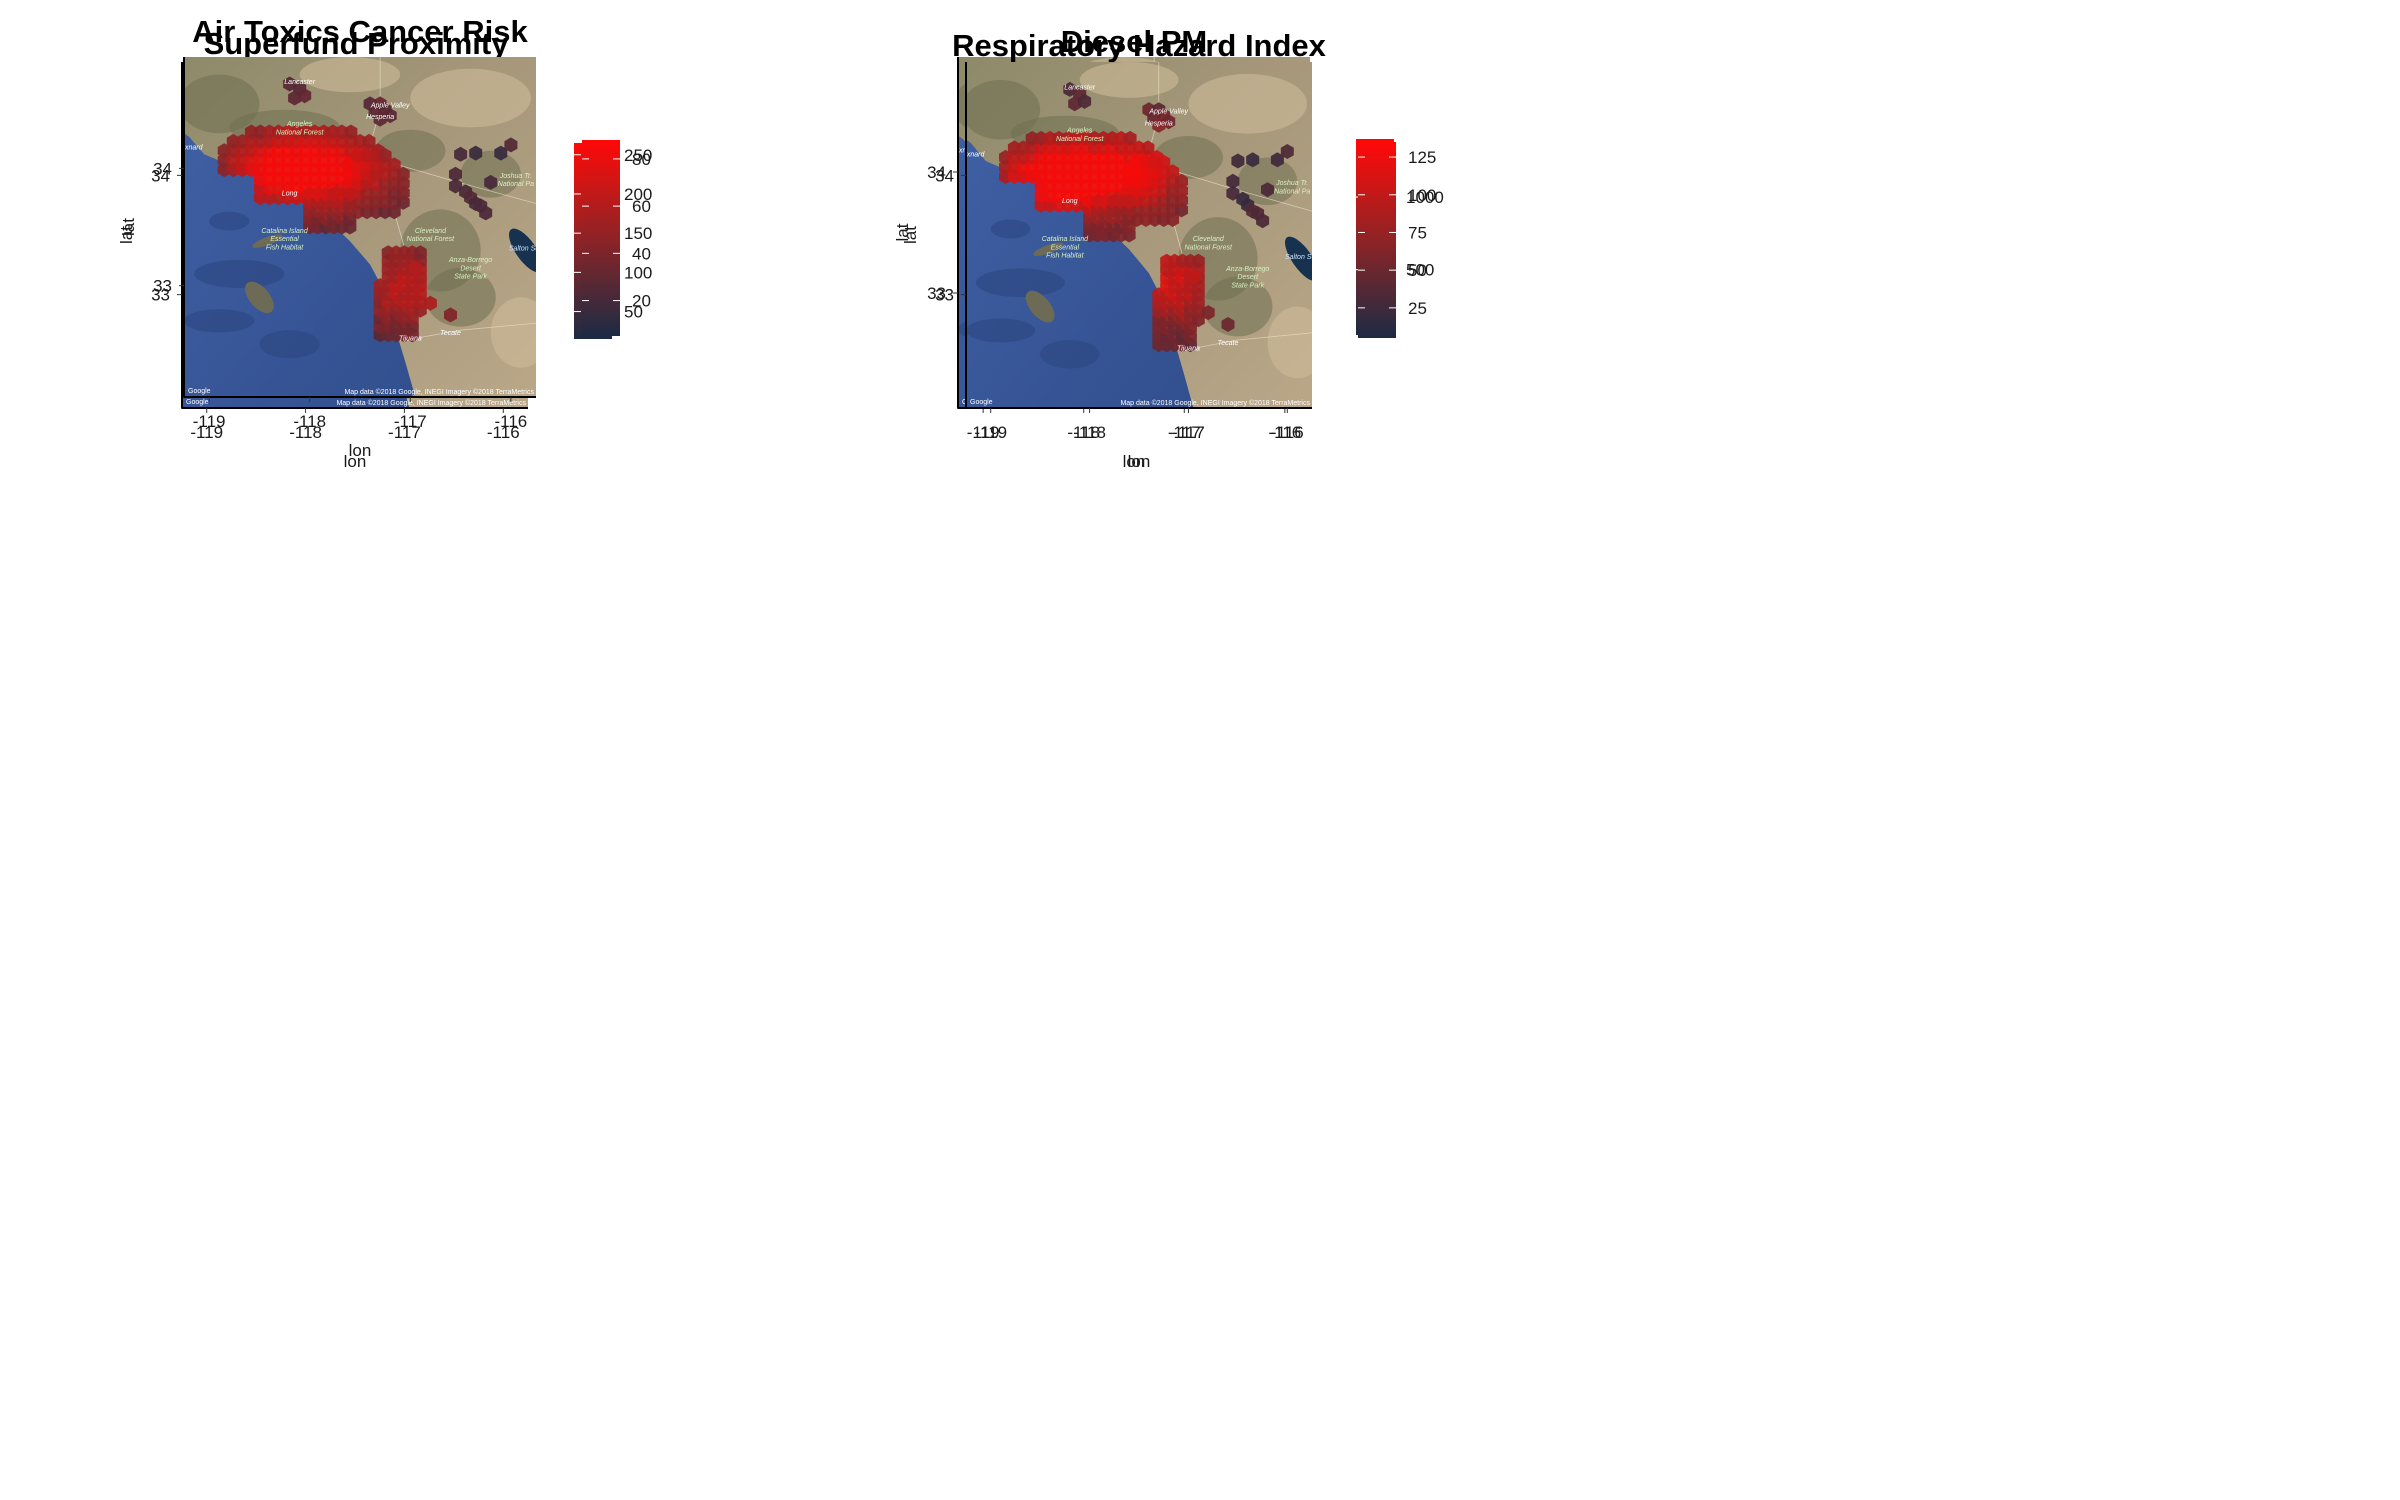  What do you see at coordinates (357, 43) in the screenshot?
I see `map-title: Superfund Proximity` at bounding box center [357, 43].